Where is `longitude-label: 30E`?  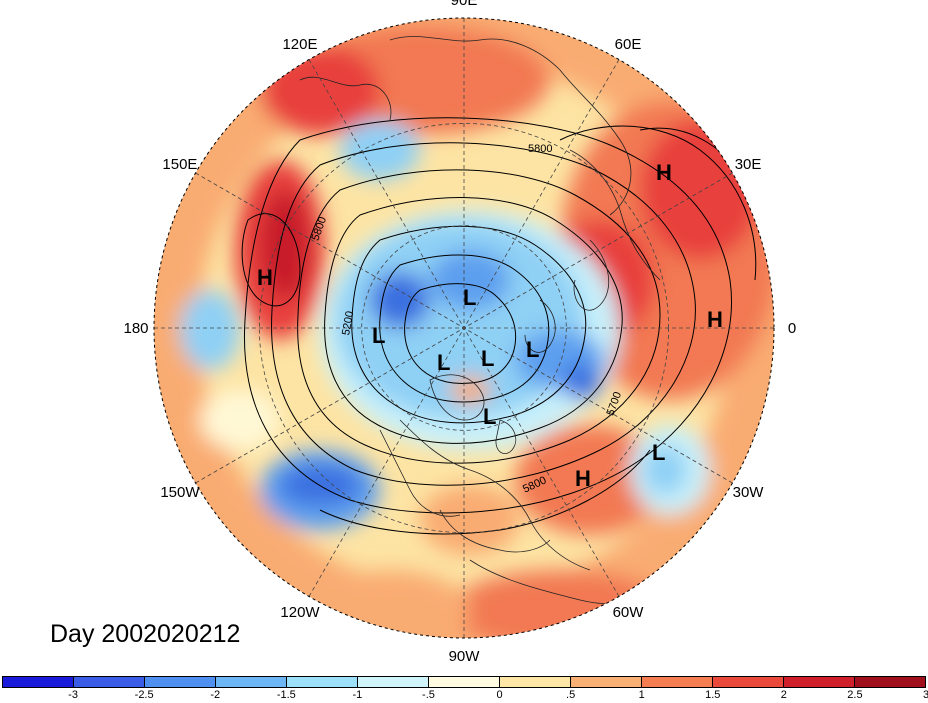
longitude-label: 30E is located at coordinates (748, 164).